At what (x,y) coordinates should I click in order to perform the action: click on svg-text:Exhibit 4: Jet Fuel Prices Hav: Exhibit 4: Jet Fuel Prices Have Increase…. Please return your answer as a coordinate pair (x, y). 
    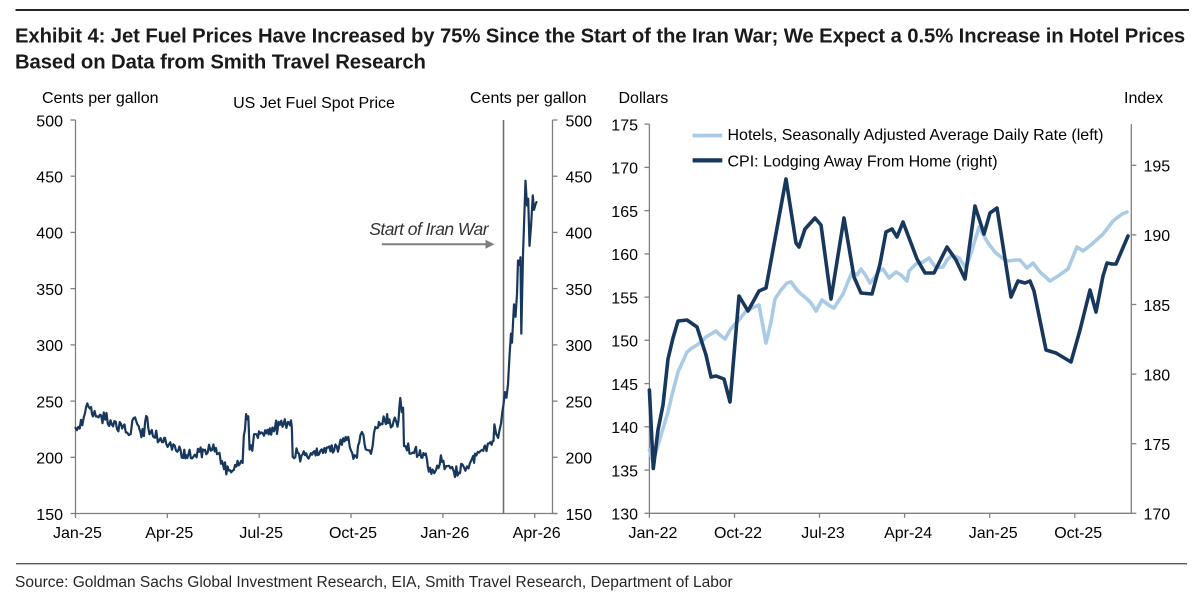
    Looking at the image, I should click on (600, 37).